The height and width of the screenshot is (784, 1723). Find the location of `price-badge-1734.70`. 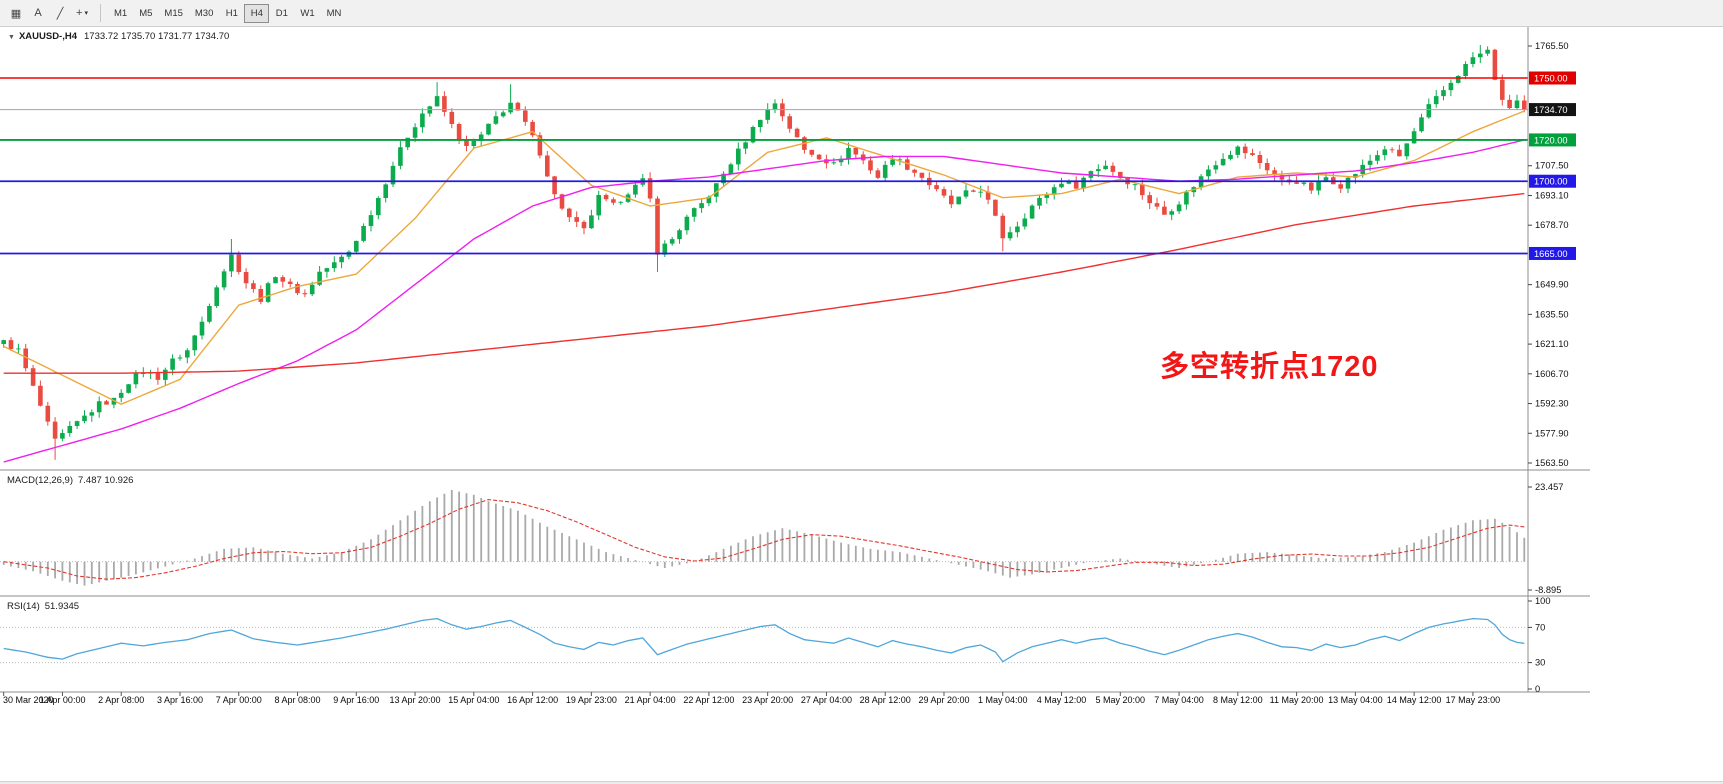

price-badge-1734.70 is located at coordinates (1552, 110).